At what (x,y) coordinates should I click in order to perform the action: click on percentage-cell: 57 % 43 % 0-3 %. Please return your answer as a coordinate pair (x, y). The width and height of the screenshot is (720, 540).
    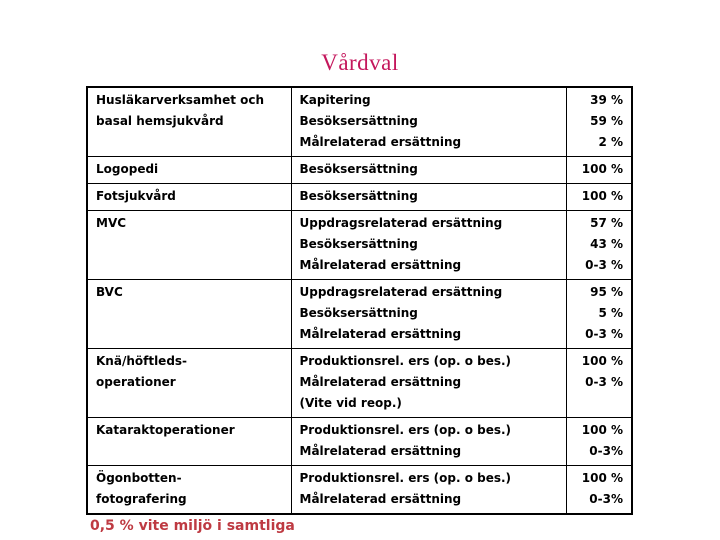
    Looking at the image, I should click on (599, 245).